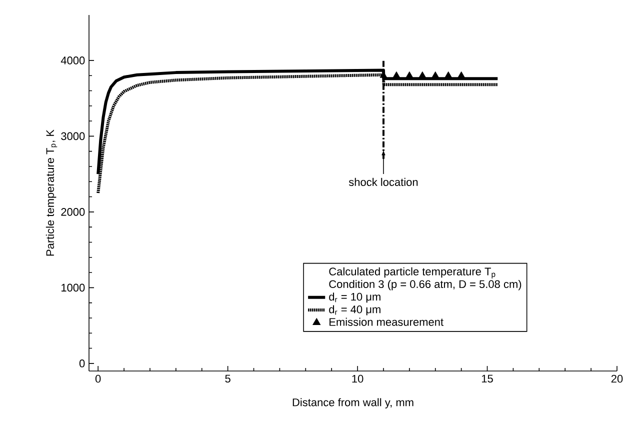  Describe the element at coordinates (354, 310) in the screenshot. I see `legend-label: d$_{r}$ = 40 μm` at that location.